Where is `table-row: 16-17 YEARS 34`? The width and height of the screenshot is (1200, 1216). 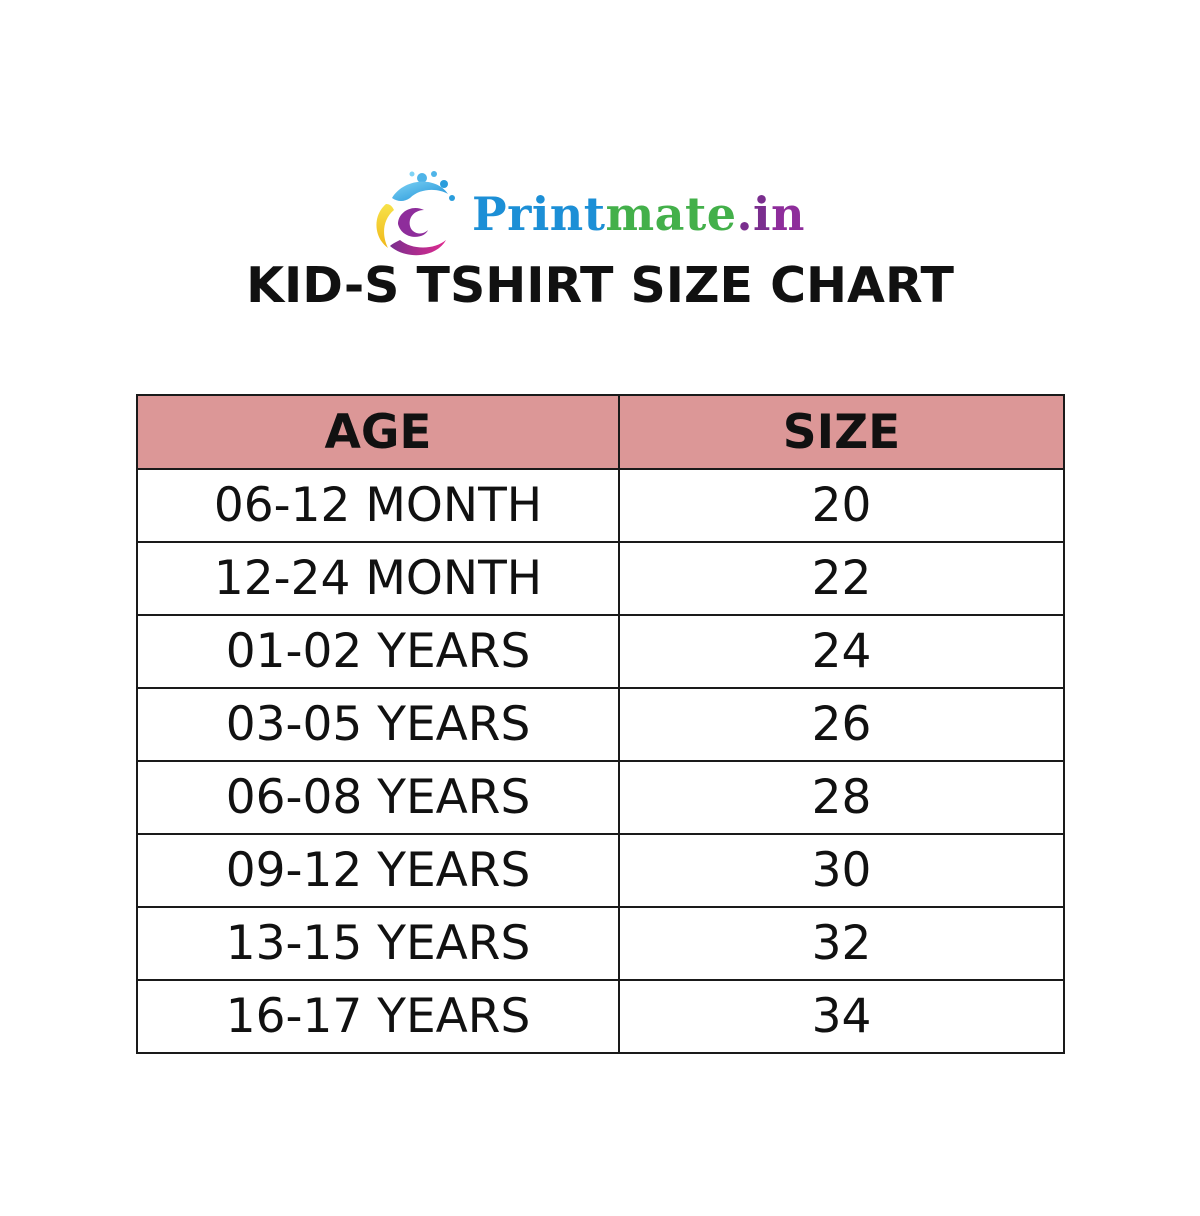
table-row: 16-17 YEARS 34 is located at coordinates (600, 1016).